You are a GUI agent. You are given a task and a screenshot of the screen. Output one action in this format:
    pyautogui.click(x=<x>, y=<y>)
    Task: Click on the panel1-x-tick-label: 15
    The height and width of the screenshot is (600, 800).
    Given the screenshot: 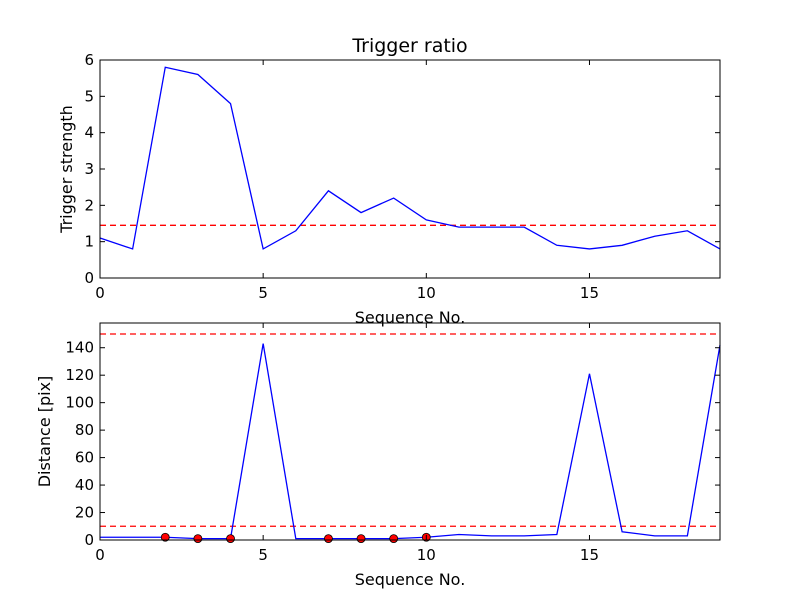 What is the action you would take?
    pyautogui.click(x=589, y=293)
    